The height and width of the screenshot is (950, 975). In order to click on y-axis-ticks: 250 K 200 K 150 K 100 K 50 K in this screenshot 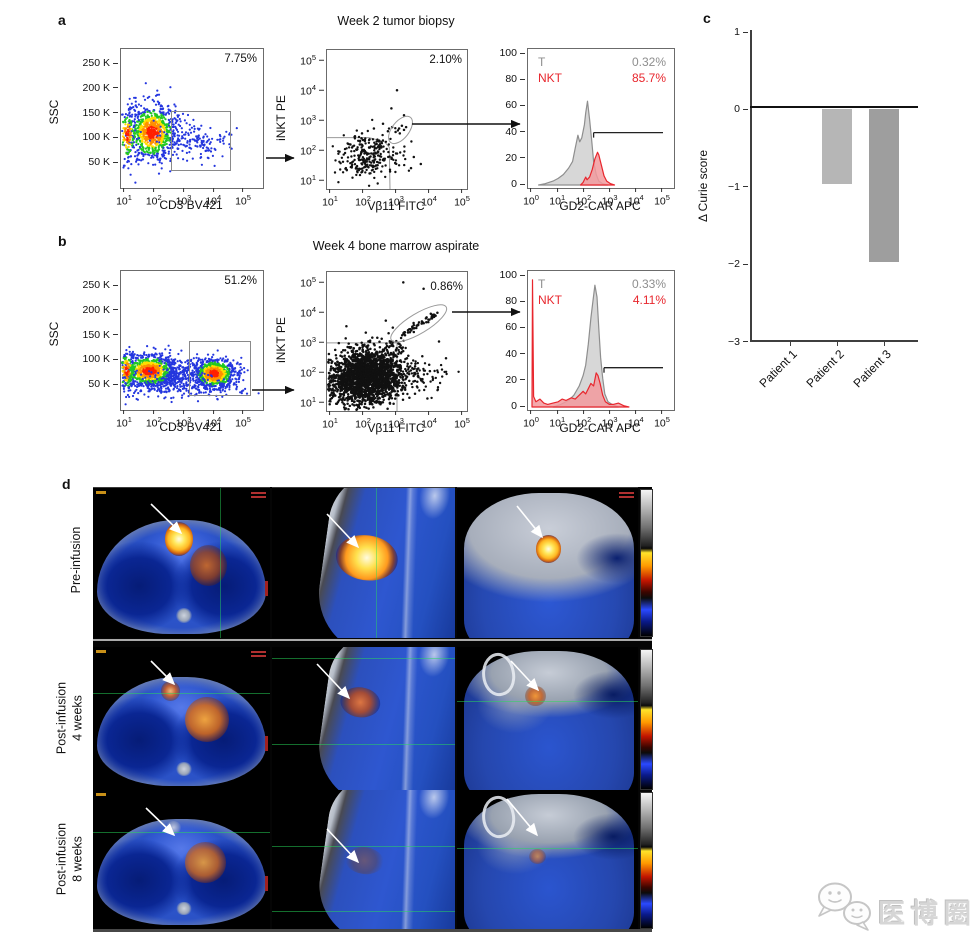, I will do `click(88, 339)`.